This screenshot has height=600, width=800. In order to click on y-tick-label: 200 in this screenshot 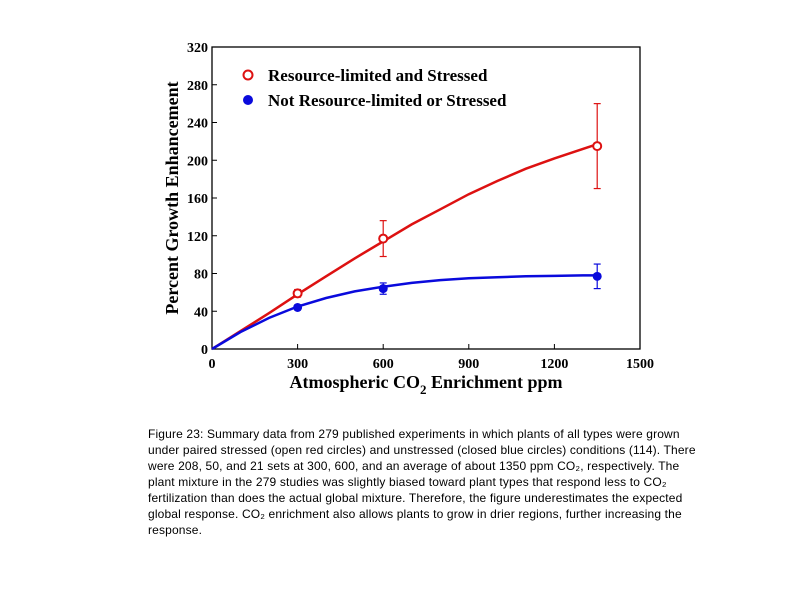, I will do `click(197, 161)`.